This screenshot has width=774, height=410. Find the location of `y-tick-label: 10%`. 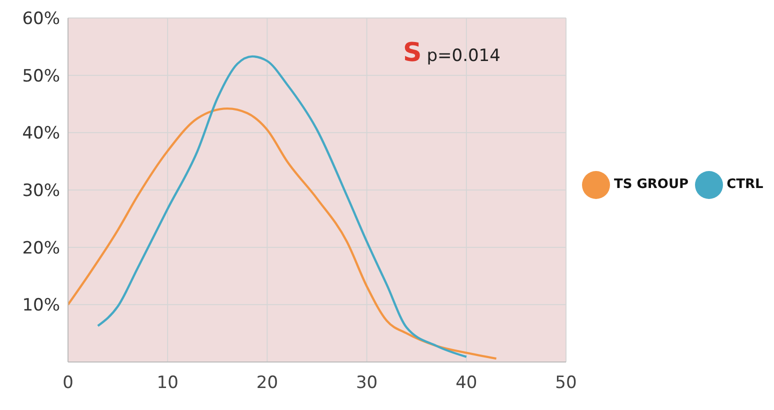

y-tick-label: 10% is located at coordinates (41, 306).